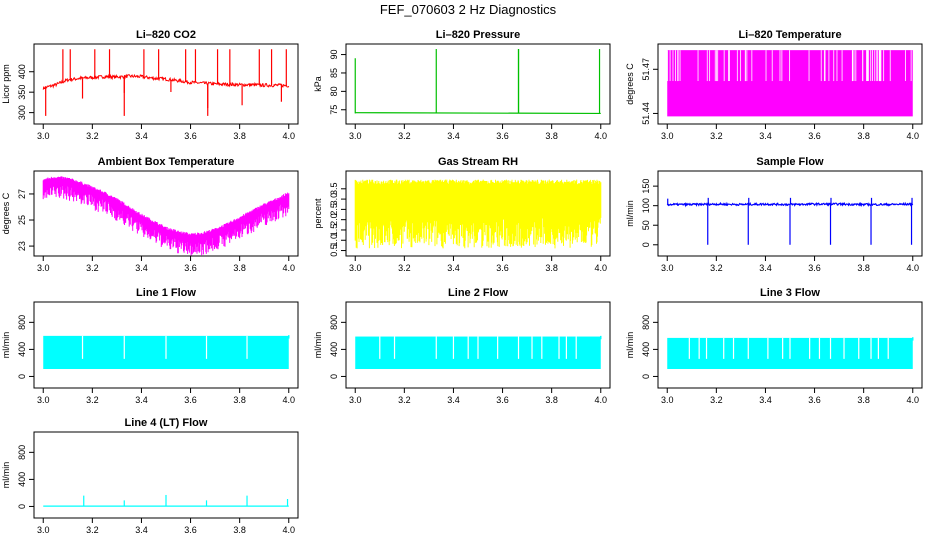 Image resolution: width=936 pixels, height=540 pixels. What do you see at coordinates (22, 92) in the screenshot?
I see `y-tick-label: 350` at bounding box center [22, 92].